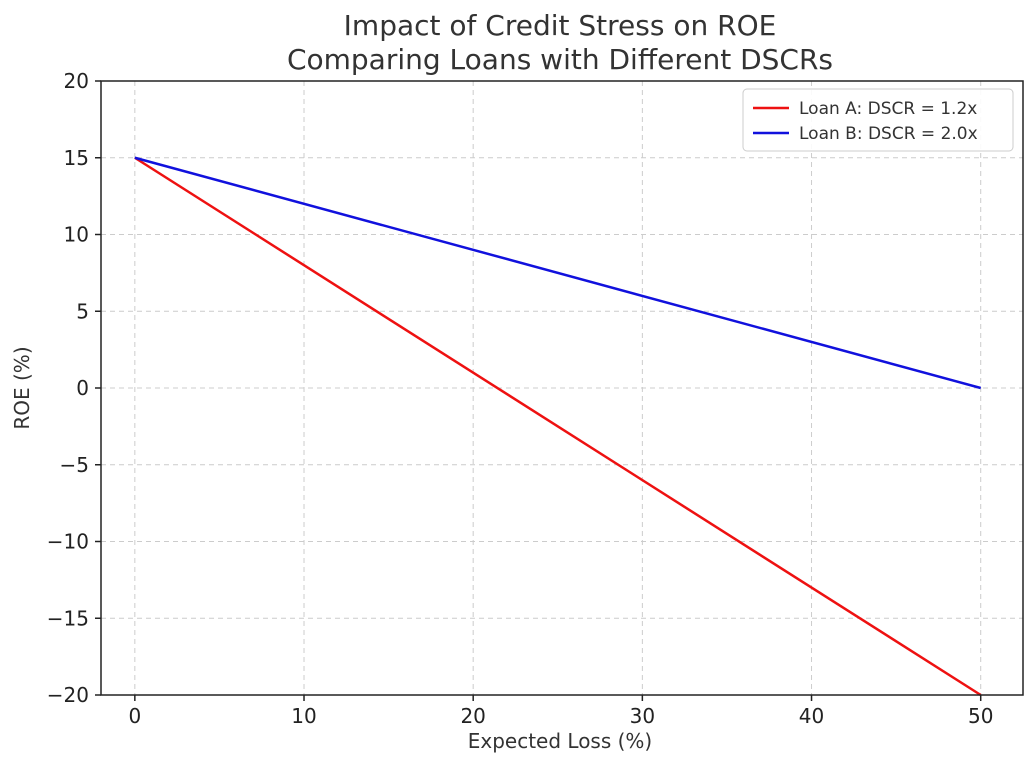 The width and height of the screenshot is (1036, 766). I want to click on x-tick-label: 20, so click(472, 716).